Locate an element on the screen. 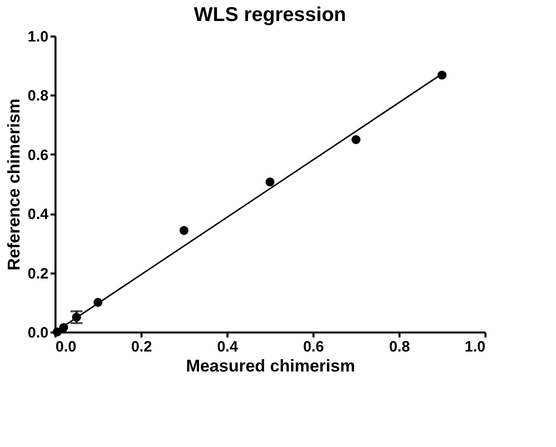 The width and height of the screenshot is (556, 447). x-tick-label: 0.8 is located at coordinates (399, 347).